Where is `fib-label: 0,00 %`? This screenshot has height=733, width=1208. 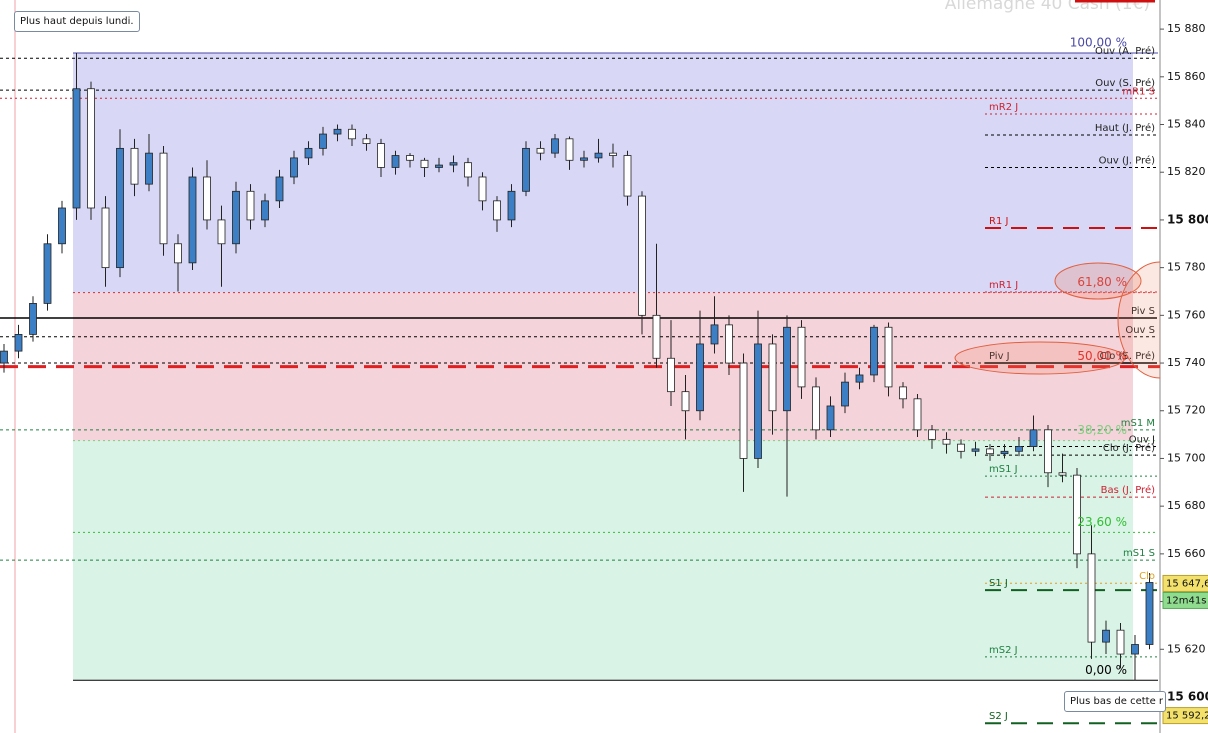
fib-label: 0,00 % is located at coordinates (1106, 670).